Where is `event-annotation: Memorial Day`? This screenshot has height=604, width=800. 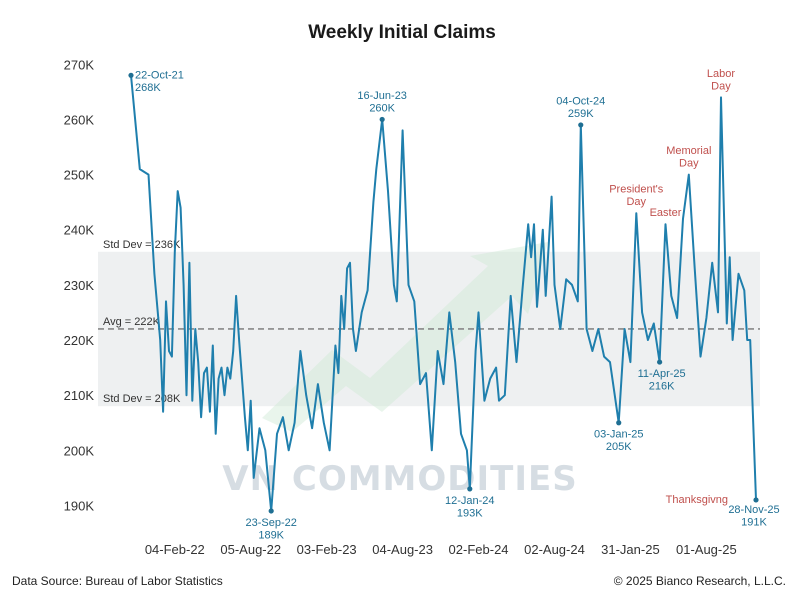
event-annotation: Memorial Day is located at coordinates (688, 157).